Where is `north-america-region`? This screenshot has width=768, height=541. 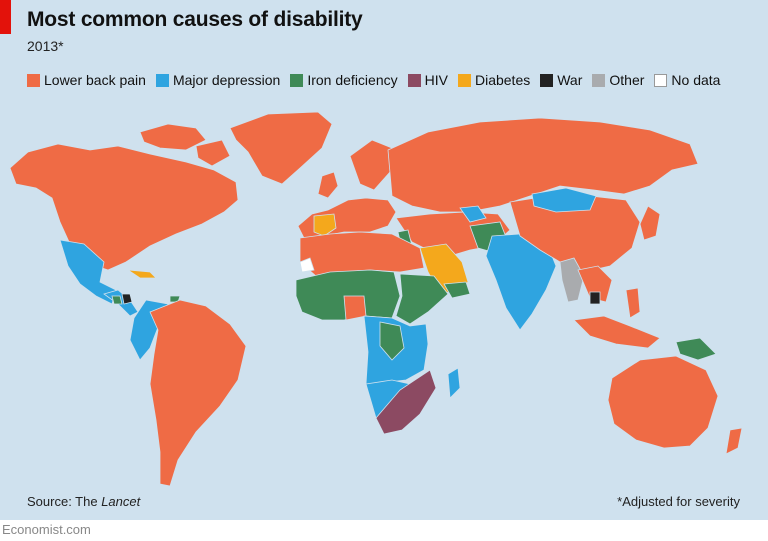 north-america-region is located at coordinates (124, 207).